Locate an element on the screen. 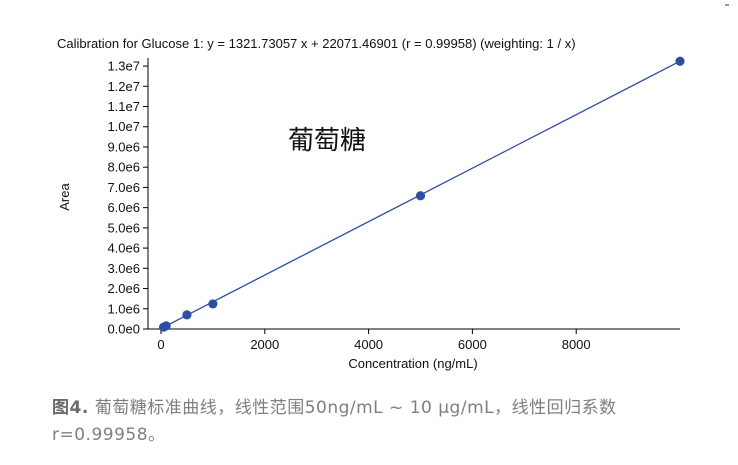 The height and width of the screenshot is (465, 738). x-axis: 0 2000 4000 6000 8000 is located at coordinates (414, 340).